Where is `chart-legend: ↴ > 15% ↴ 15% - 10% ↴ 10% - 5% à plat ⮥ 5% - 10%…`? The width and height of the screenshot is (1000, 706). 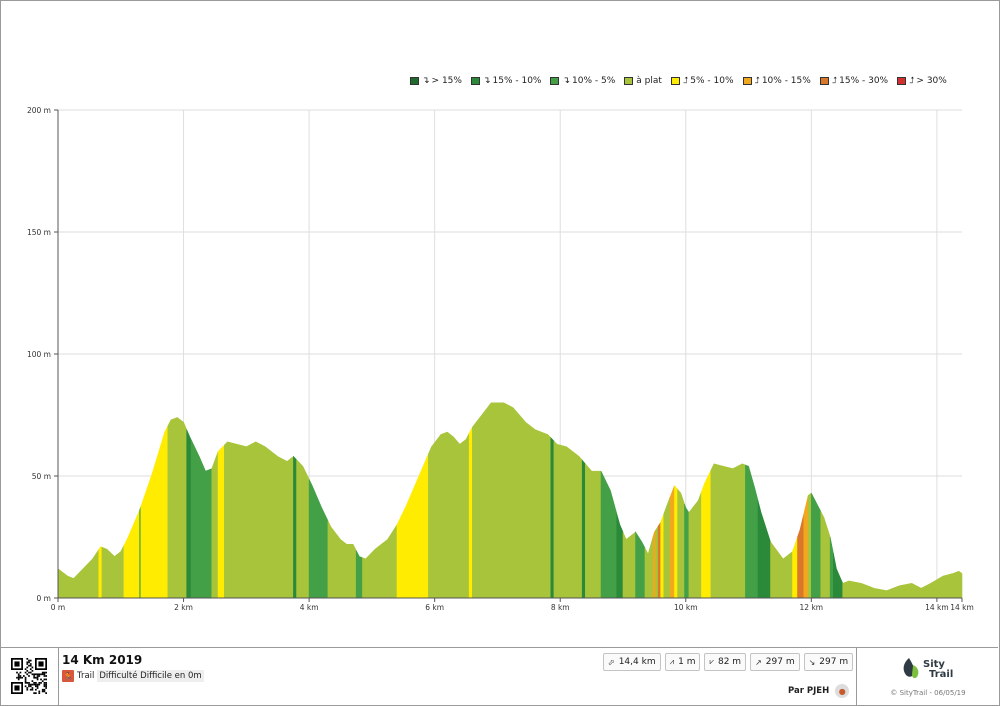 chart-legend: ↴ > 15% ↴ 15% - 10% ↴ 10% - 5% à plat ⮥ 5% - 10%… is located at coordinates (690, 81).